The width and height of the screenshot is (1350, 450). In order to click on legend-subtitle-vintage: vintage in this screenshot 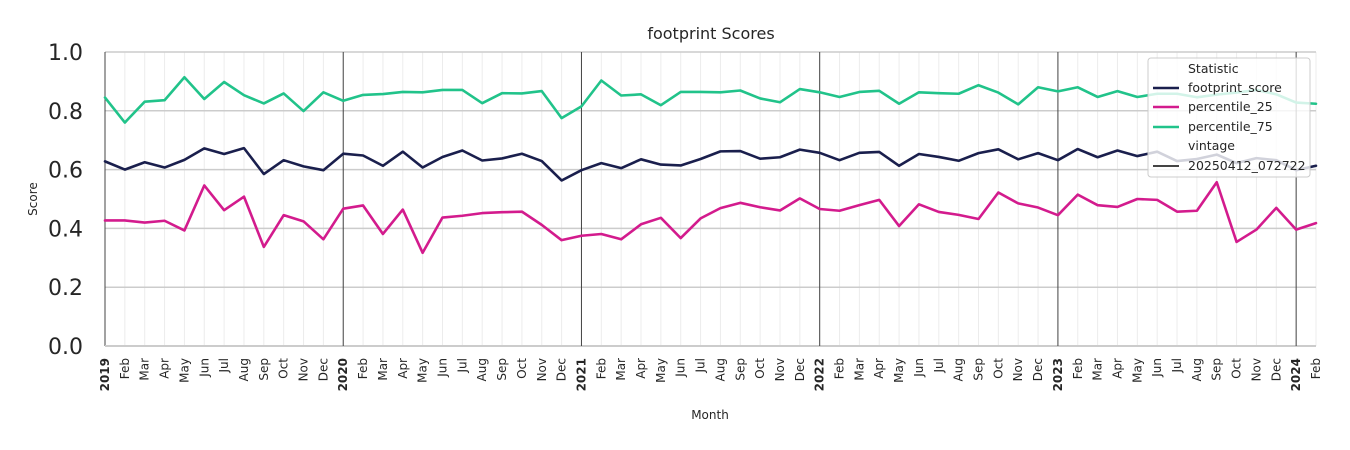, I will do `click(1211, 145)`.